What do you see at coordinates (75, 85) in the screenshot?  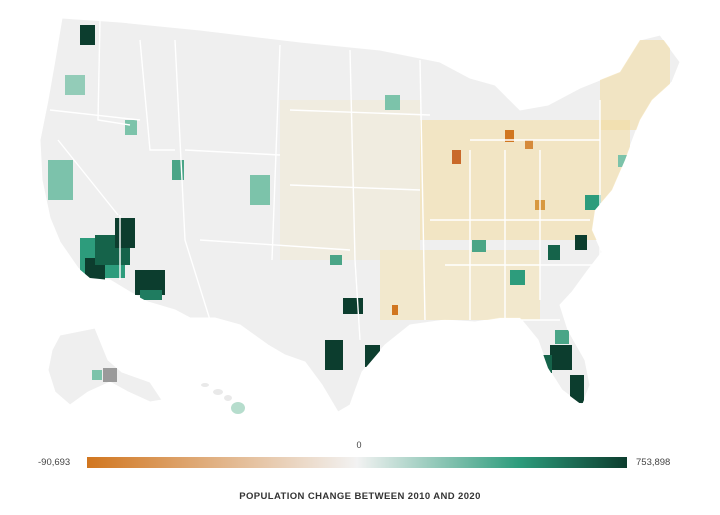 I see `portland-growth` at bounding box center [75, 85].